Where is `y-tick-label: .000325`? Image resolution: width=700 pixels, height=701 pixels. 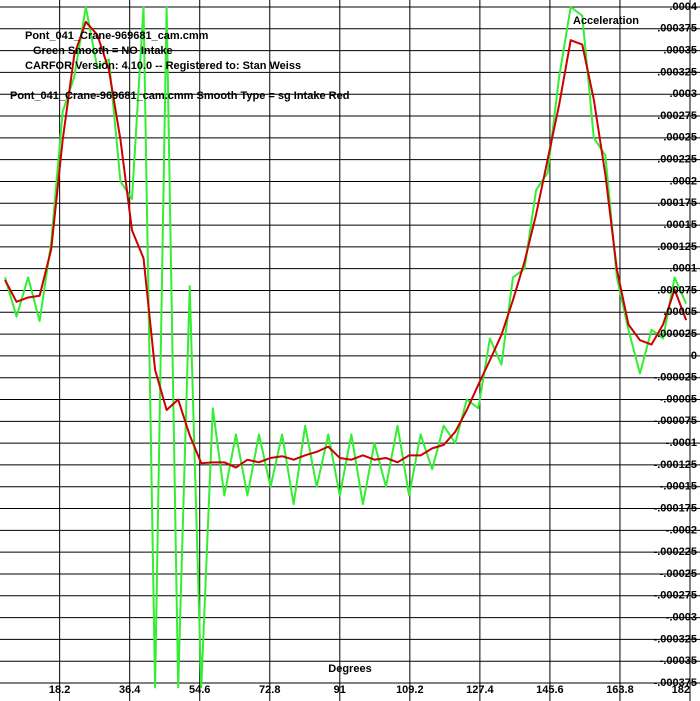
y-tick-label: .000325 is located at coordinates (677, 72).